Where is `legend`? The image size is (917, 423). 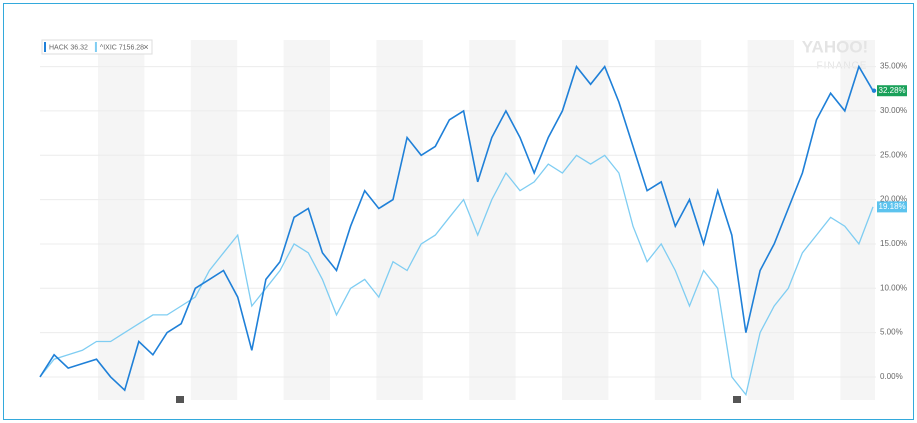
legend is located at coordinates (97, 47).